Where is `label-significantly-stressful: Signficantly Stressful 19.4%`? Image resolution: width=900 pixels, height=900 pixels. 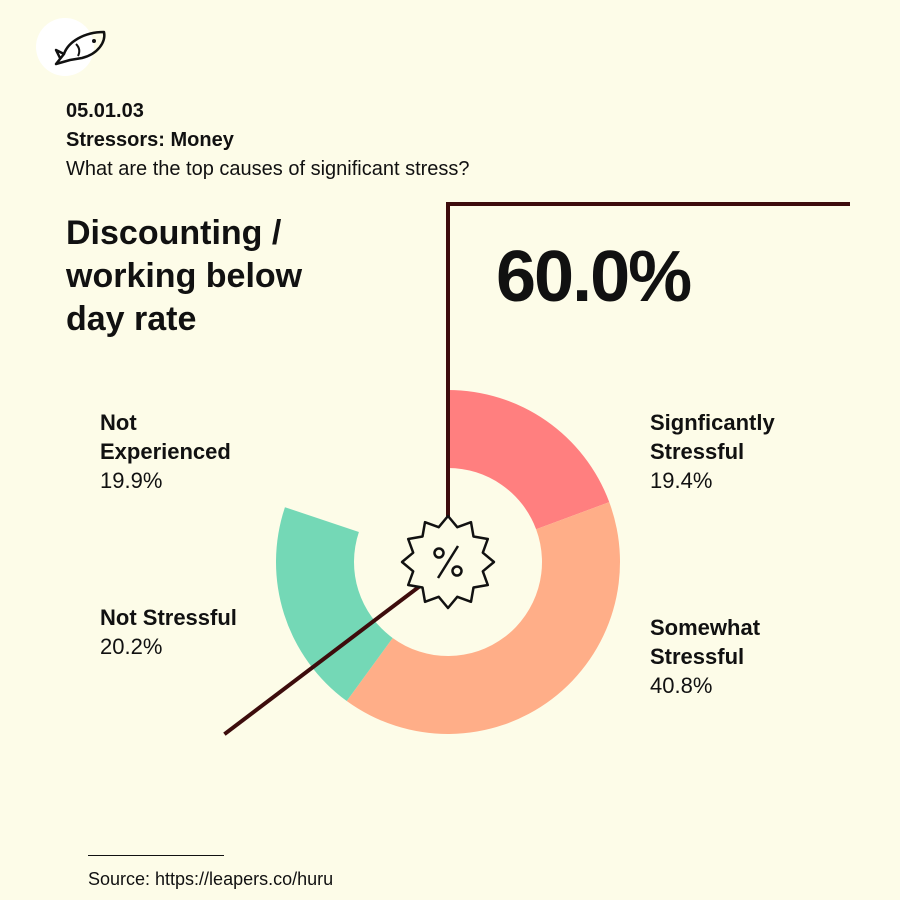 label-significantly-stressful: Signficantly Stressful 19.4% is located at coordinates (730, 451).